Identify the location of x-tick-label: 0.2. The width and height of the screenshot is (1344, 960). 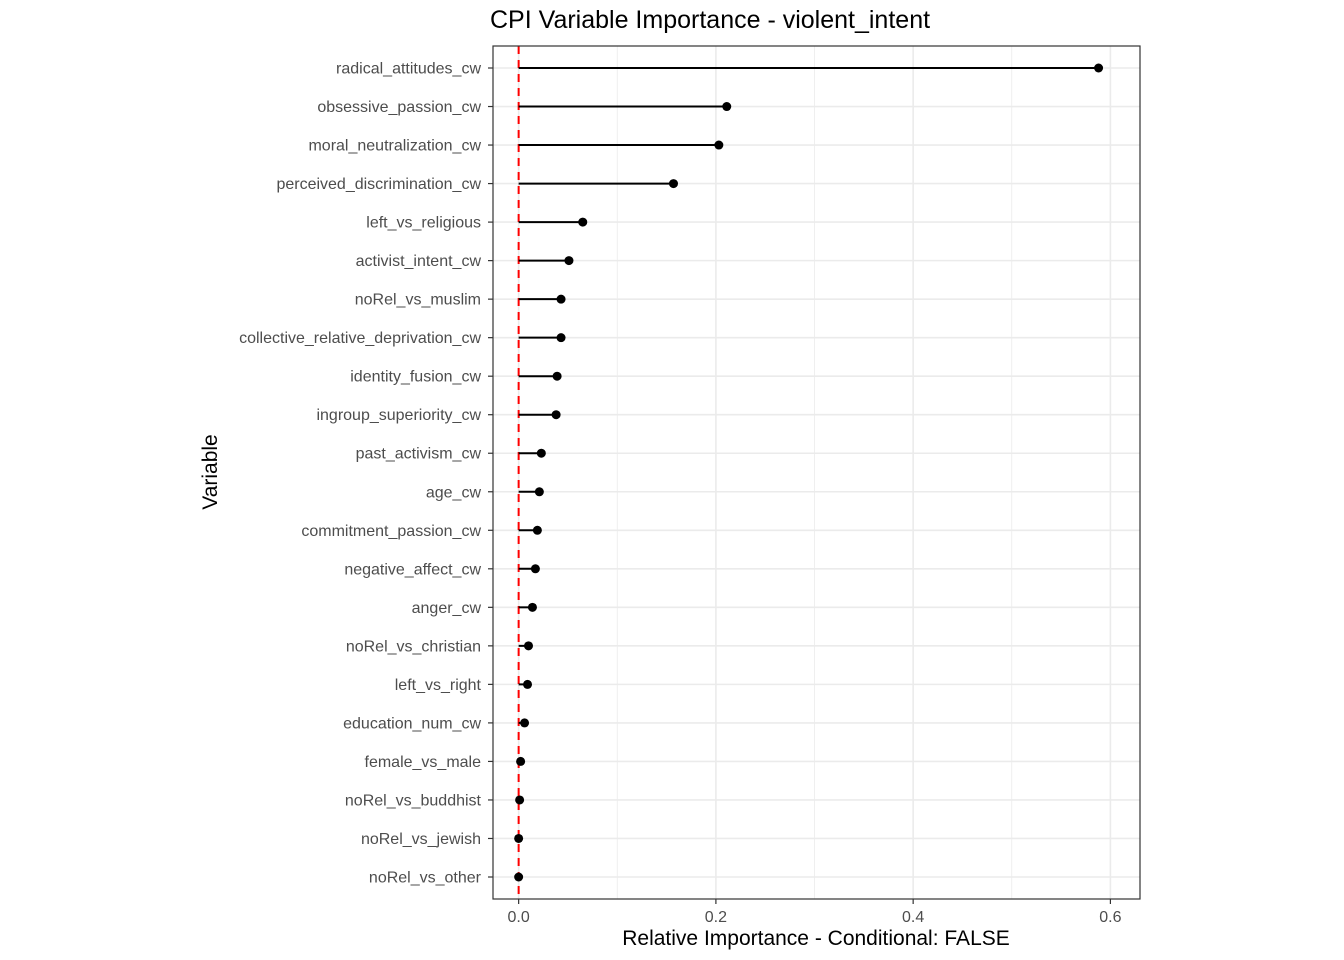
(716, 917).